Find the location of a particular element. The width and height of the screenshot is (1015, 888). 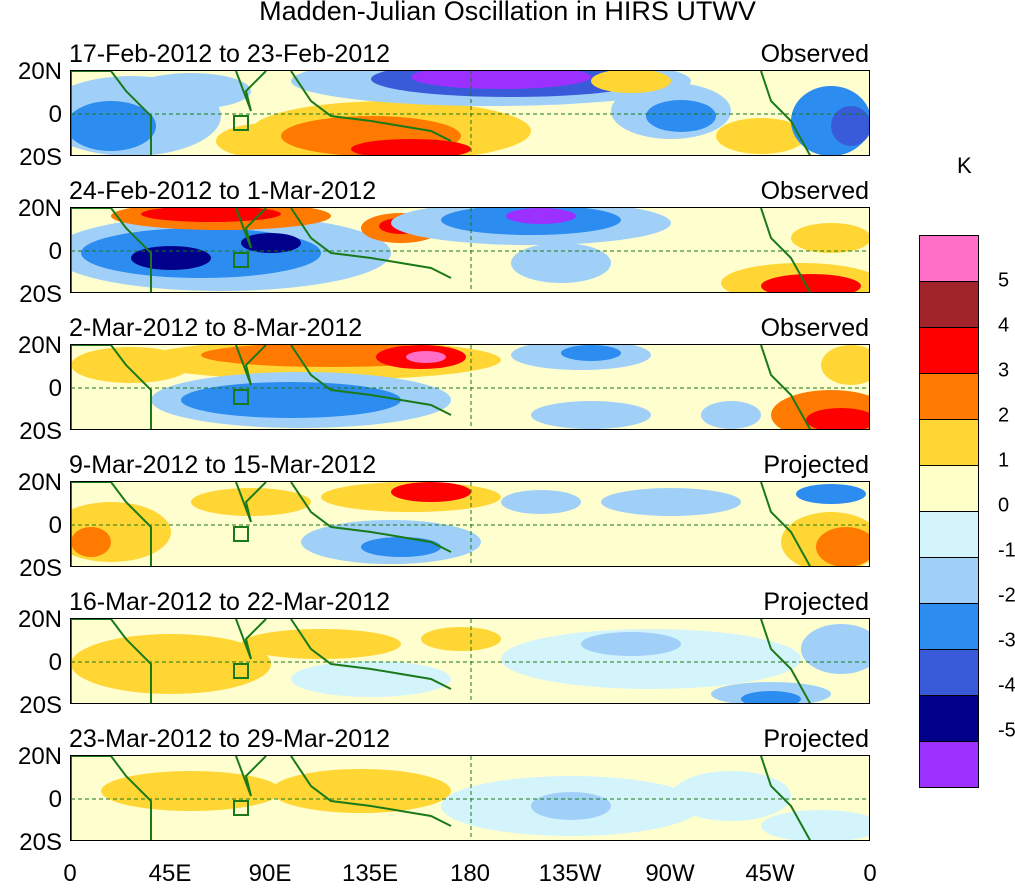

longitude-axis: 0 45E 90E 135E 180 135W 90W 45W 0 is located at coordinates (450, 873).